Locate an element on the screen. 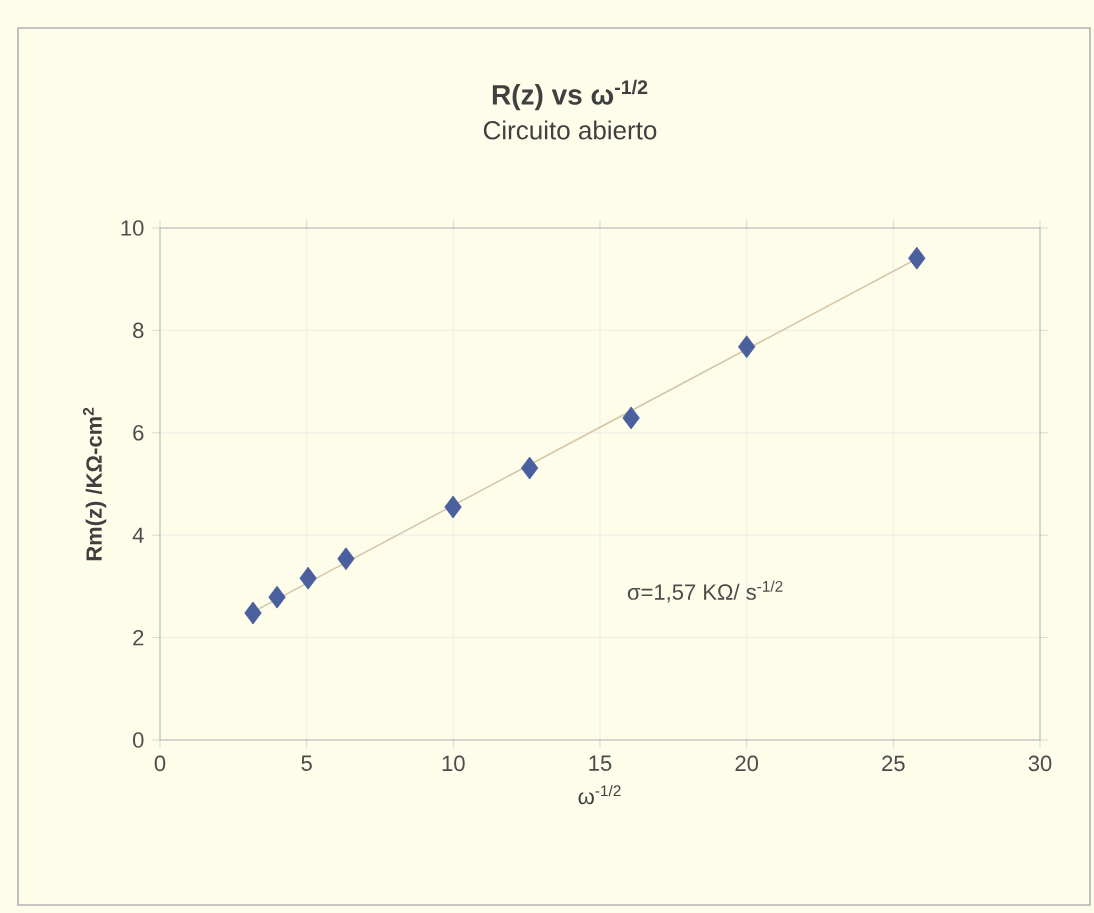  y-tick-label: 10 is located at coordinates (132, 228).